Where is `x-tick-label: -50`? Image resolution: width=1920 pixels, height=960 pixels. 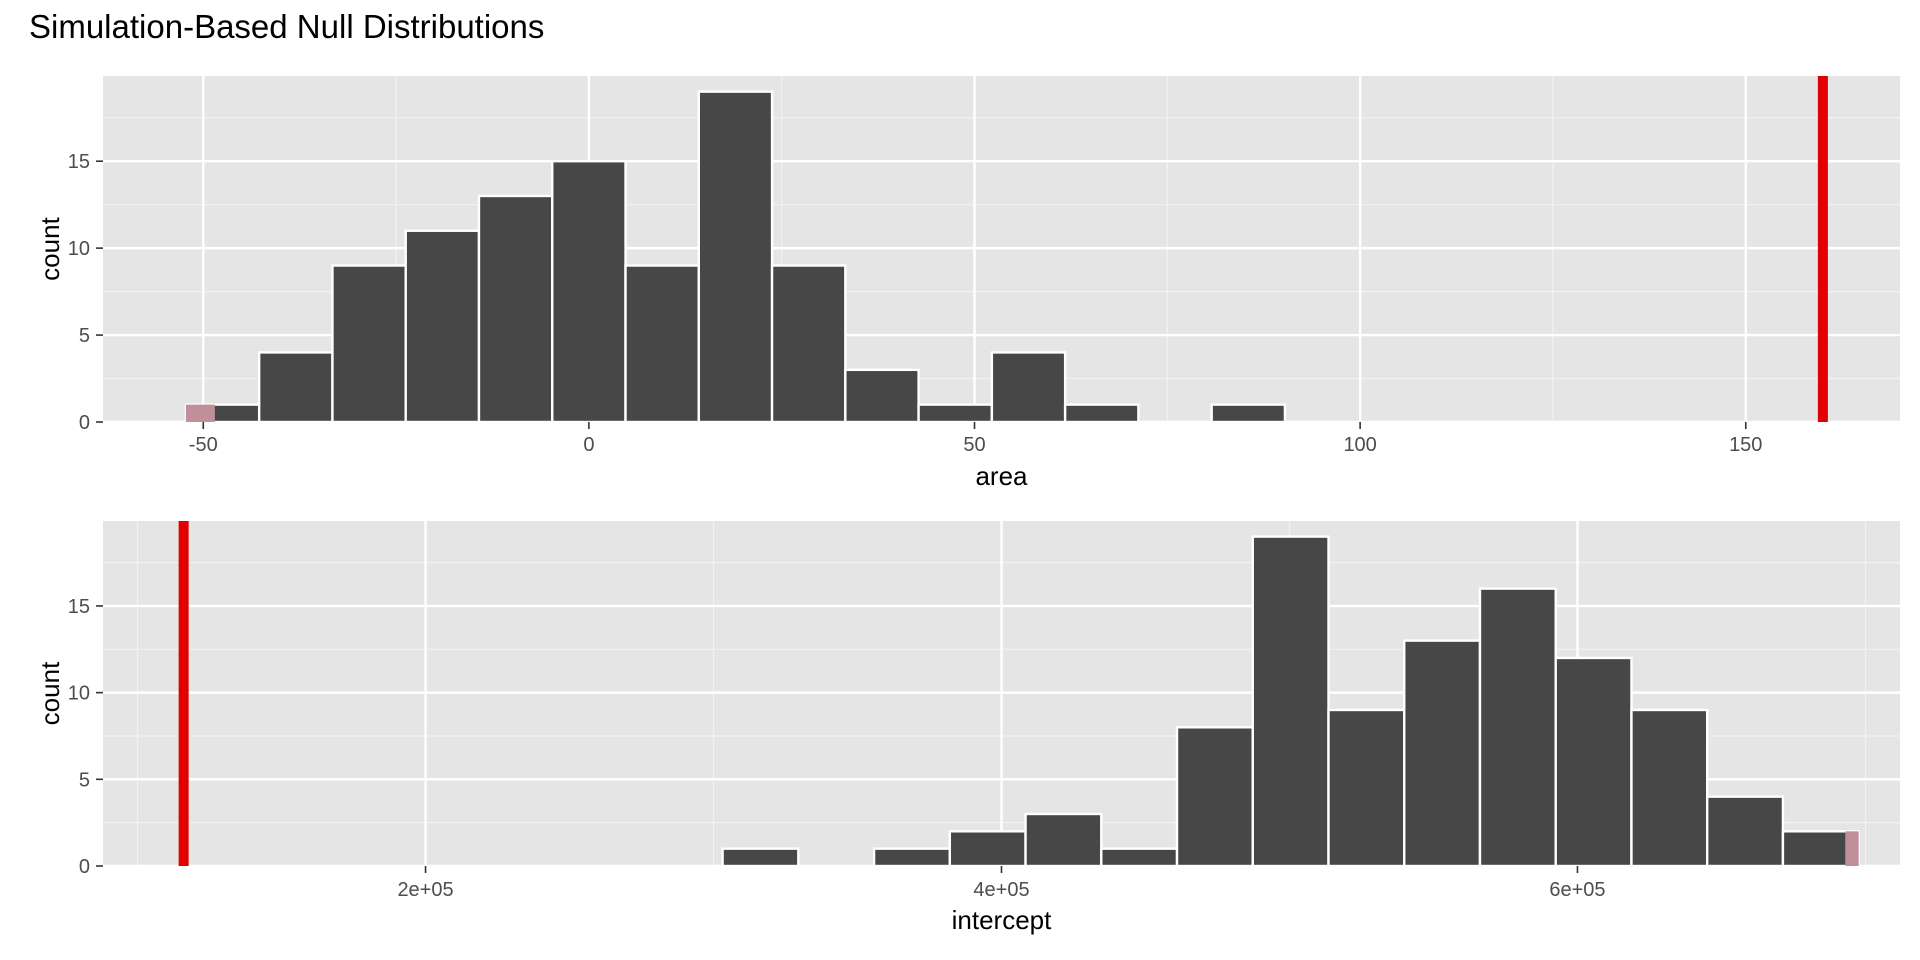
x-tick-label: -50 is located at coordinates (203, 445).